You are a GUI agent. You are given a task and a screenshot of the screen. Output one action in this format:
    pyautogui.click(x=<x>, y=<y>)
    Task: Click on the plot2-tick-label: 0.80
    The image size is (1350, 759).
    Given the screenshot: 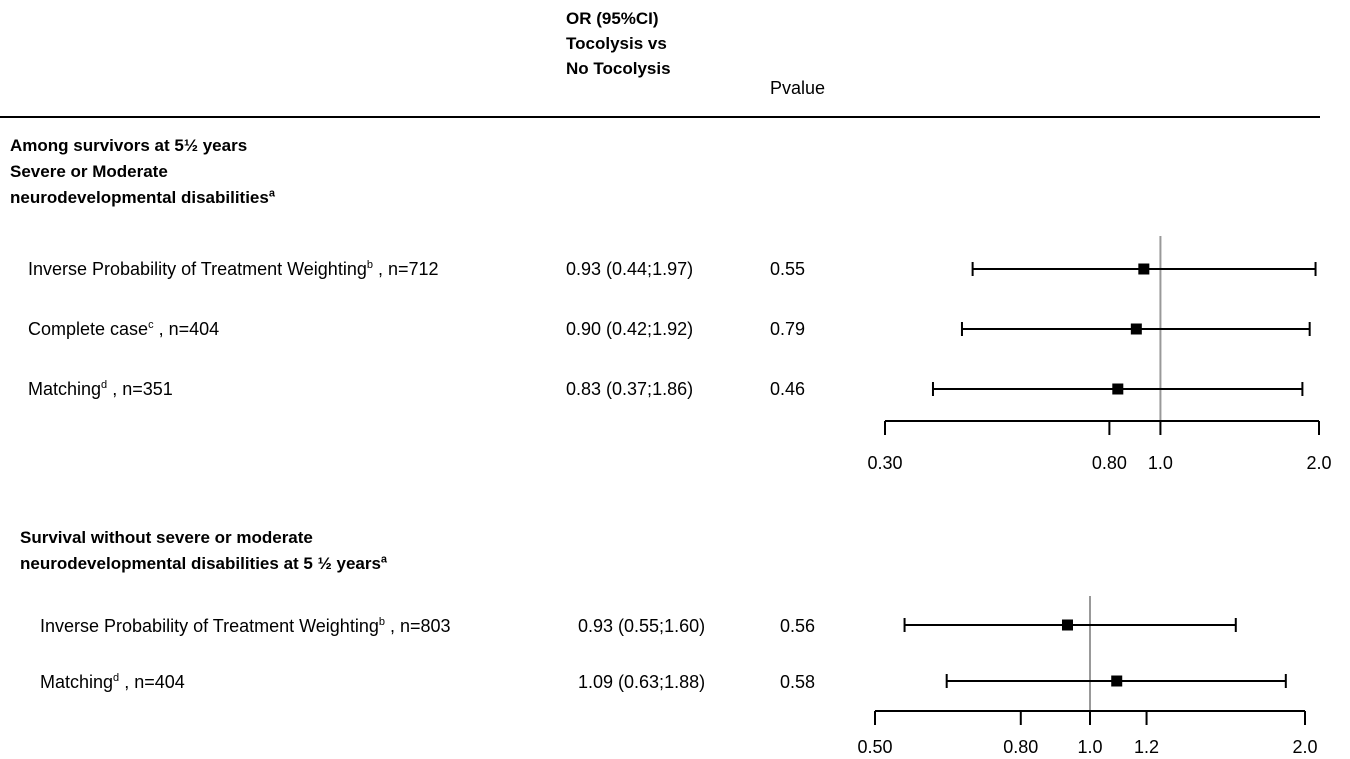 What is the action you would take?
    pyautogui.click(x=1020, y=747)
    